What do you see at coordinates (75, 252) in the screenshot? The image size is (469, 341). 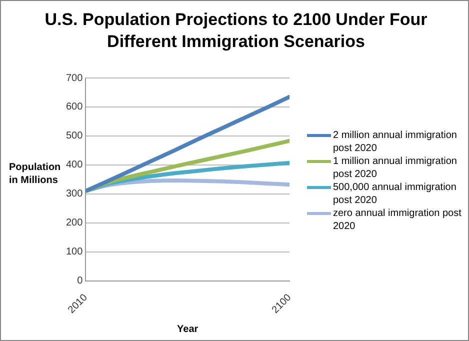 I see `y-tick-label: 100` at bounding box center [75, 252].